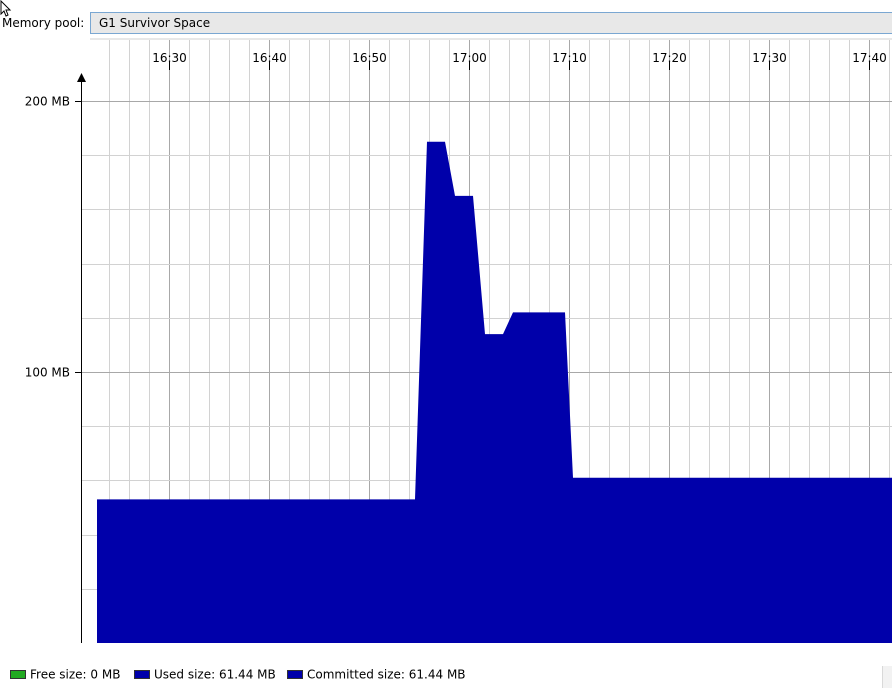  I want to click on x-tick-label: 17:20, so click(669, 58).